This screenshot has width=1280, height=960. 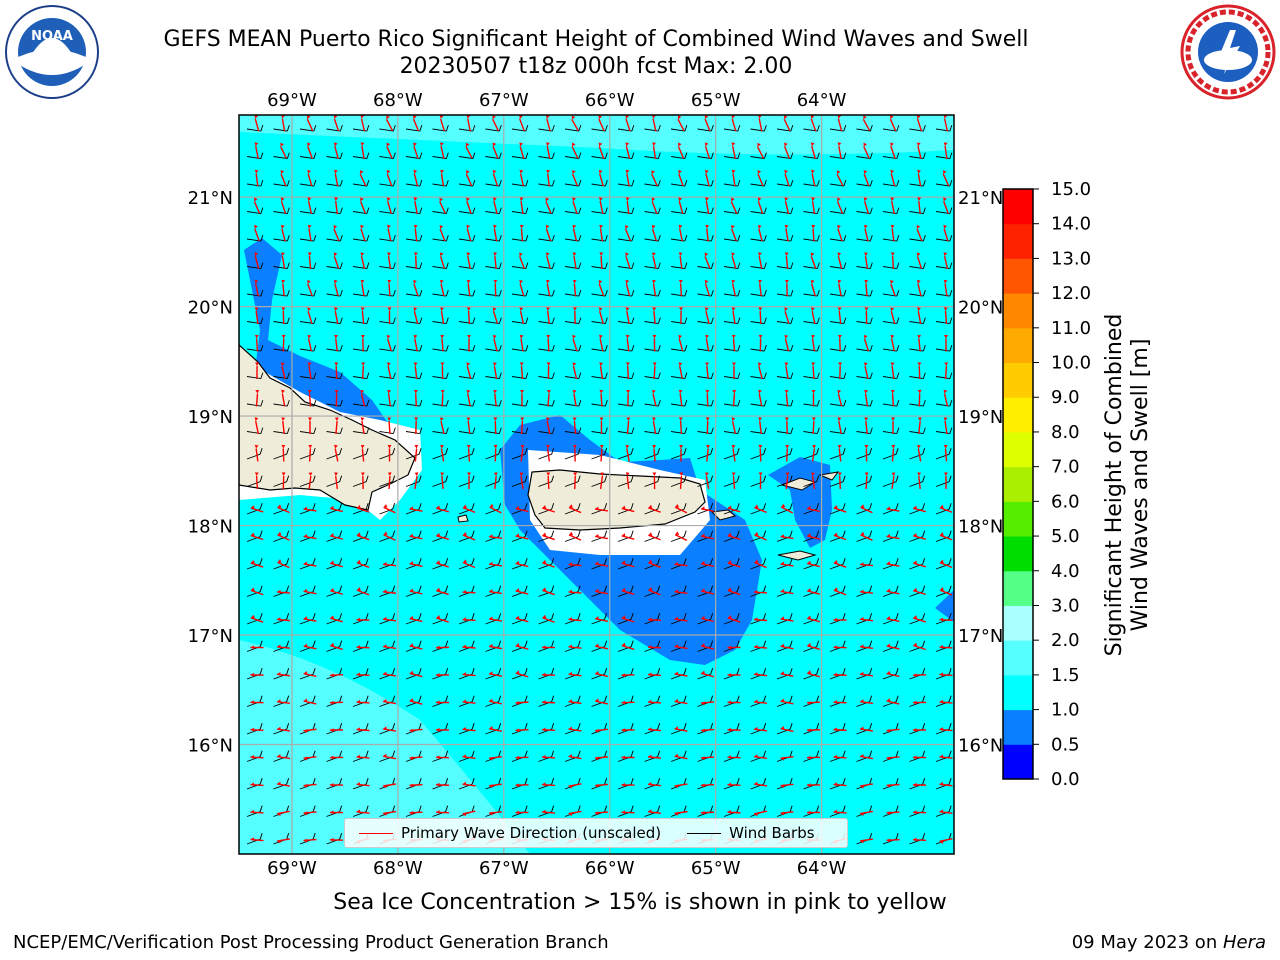 I want to click on colorbar-segment, so click(x=1018, y=554).